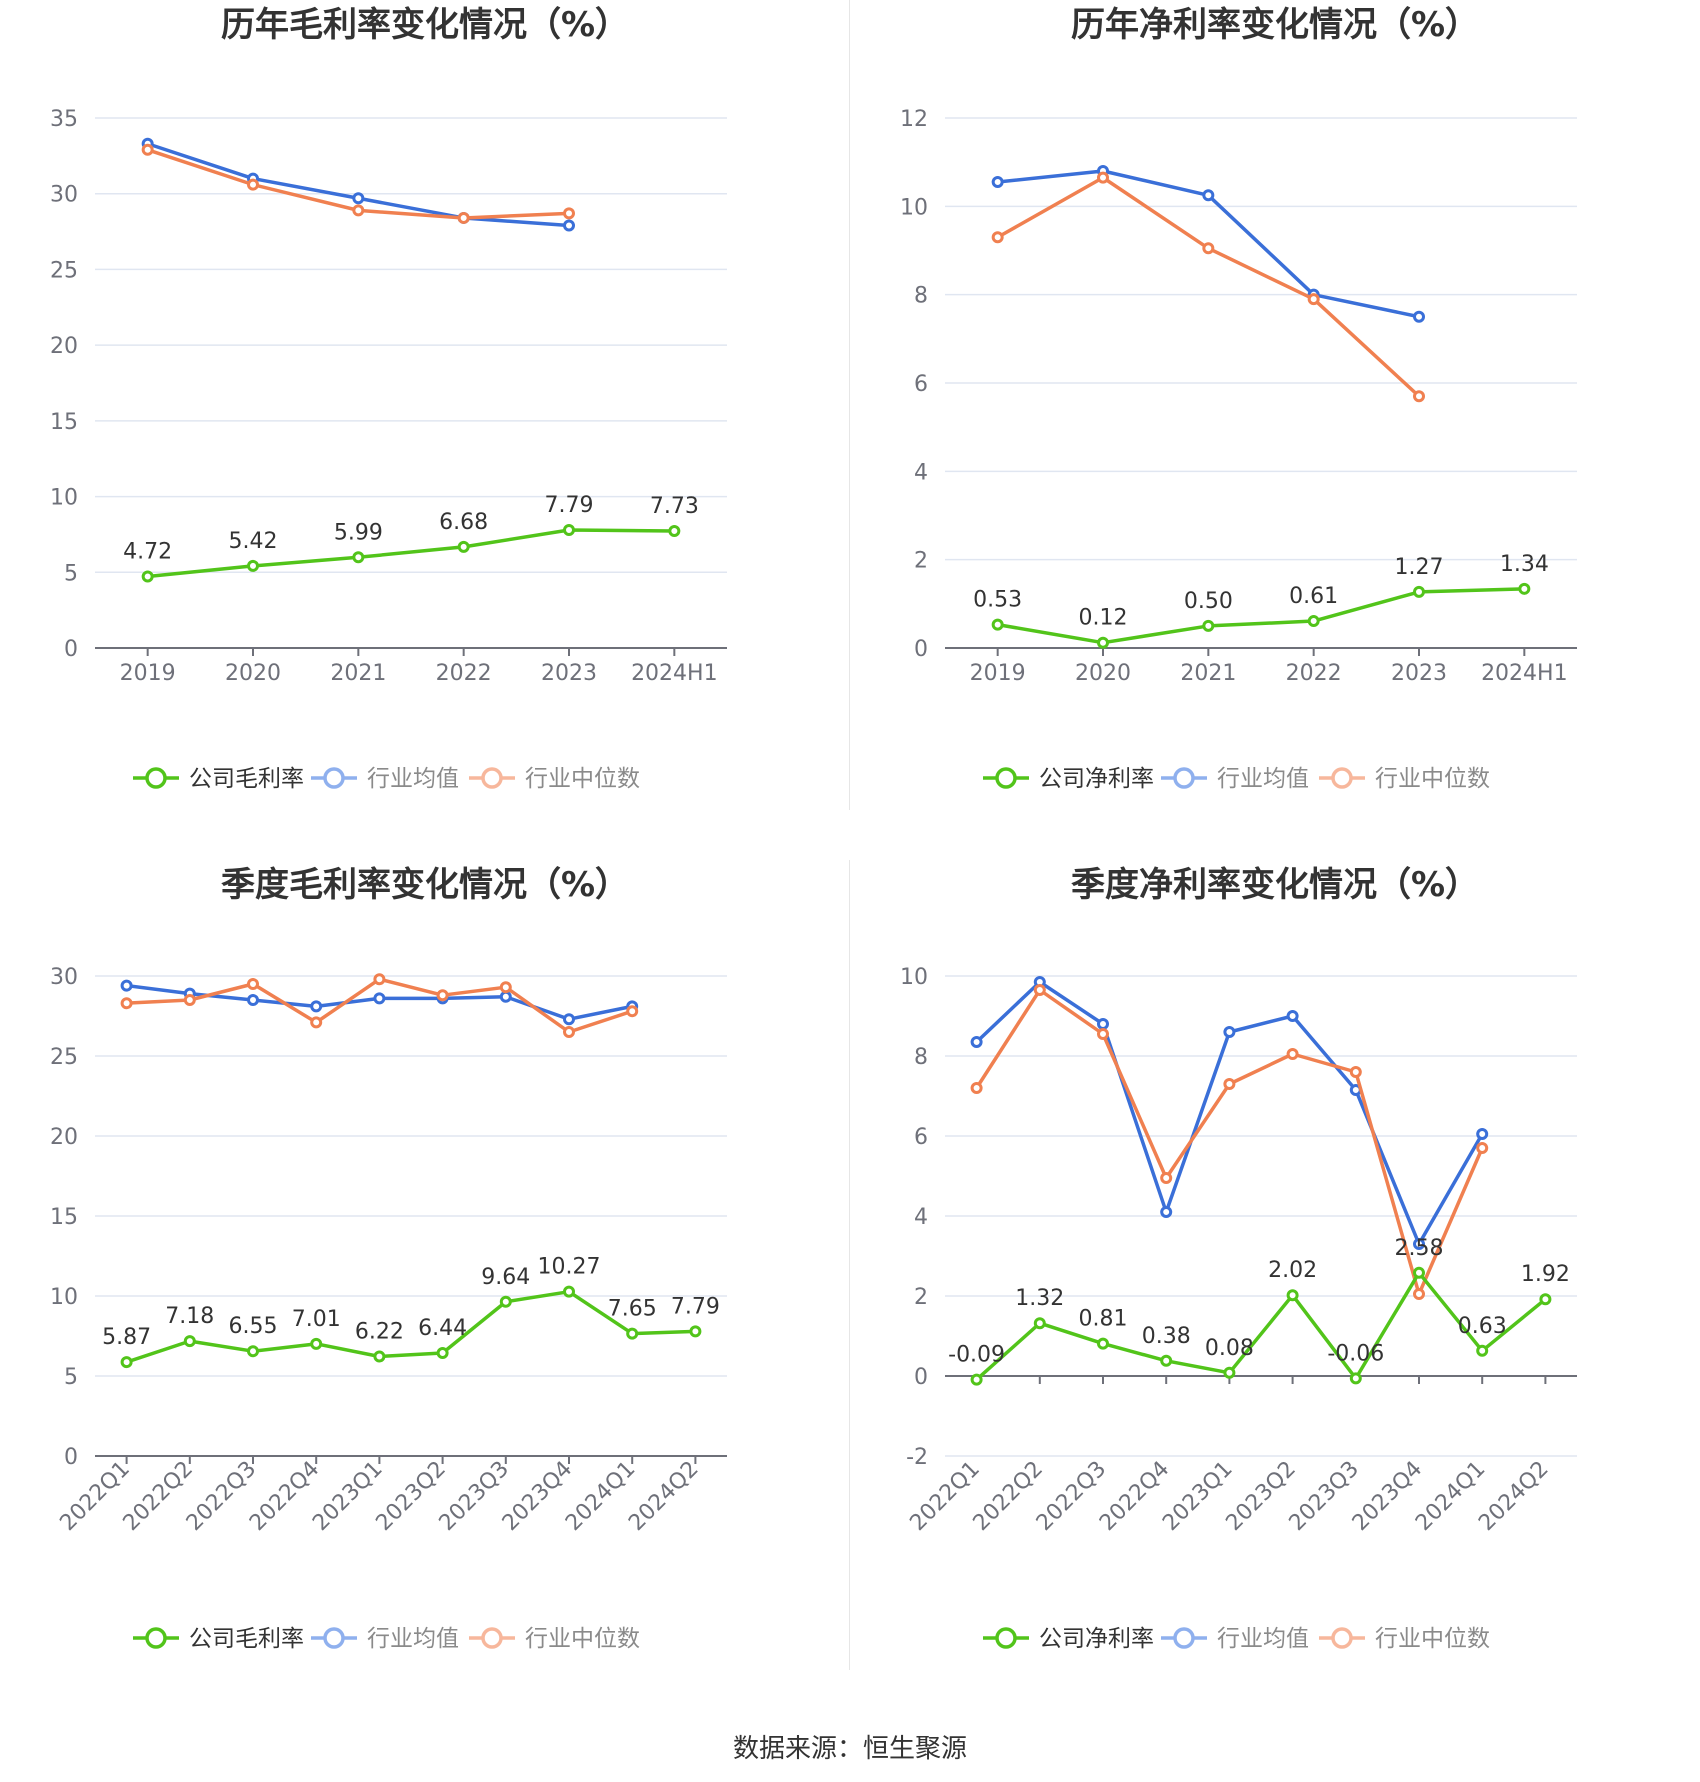 The width and height of the screenshot is (1700, 1782). I want to click on y-tick-label: 20, so click(64, 346).